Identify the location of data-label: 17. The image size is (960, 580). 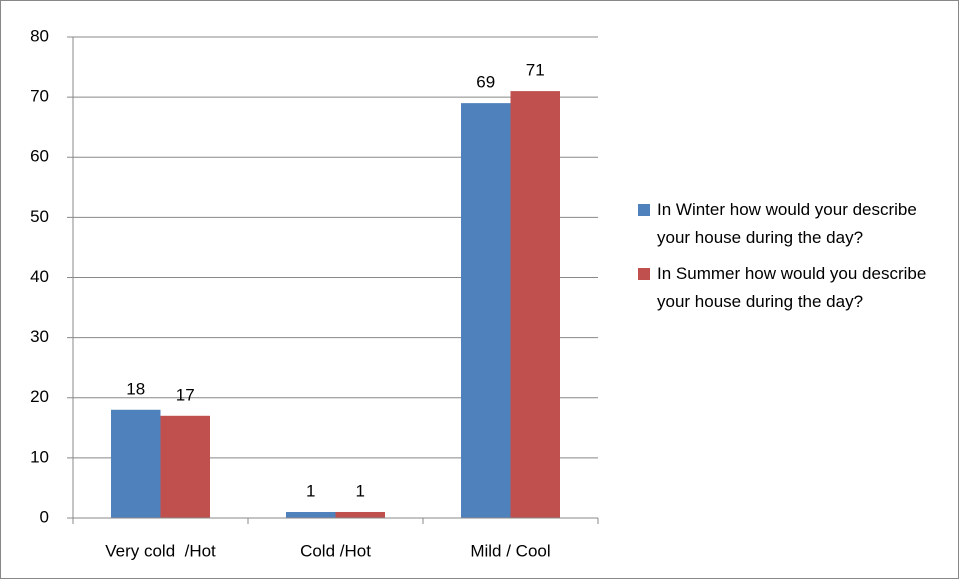
(185, 394).